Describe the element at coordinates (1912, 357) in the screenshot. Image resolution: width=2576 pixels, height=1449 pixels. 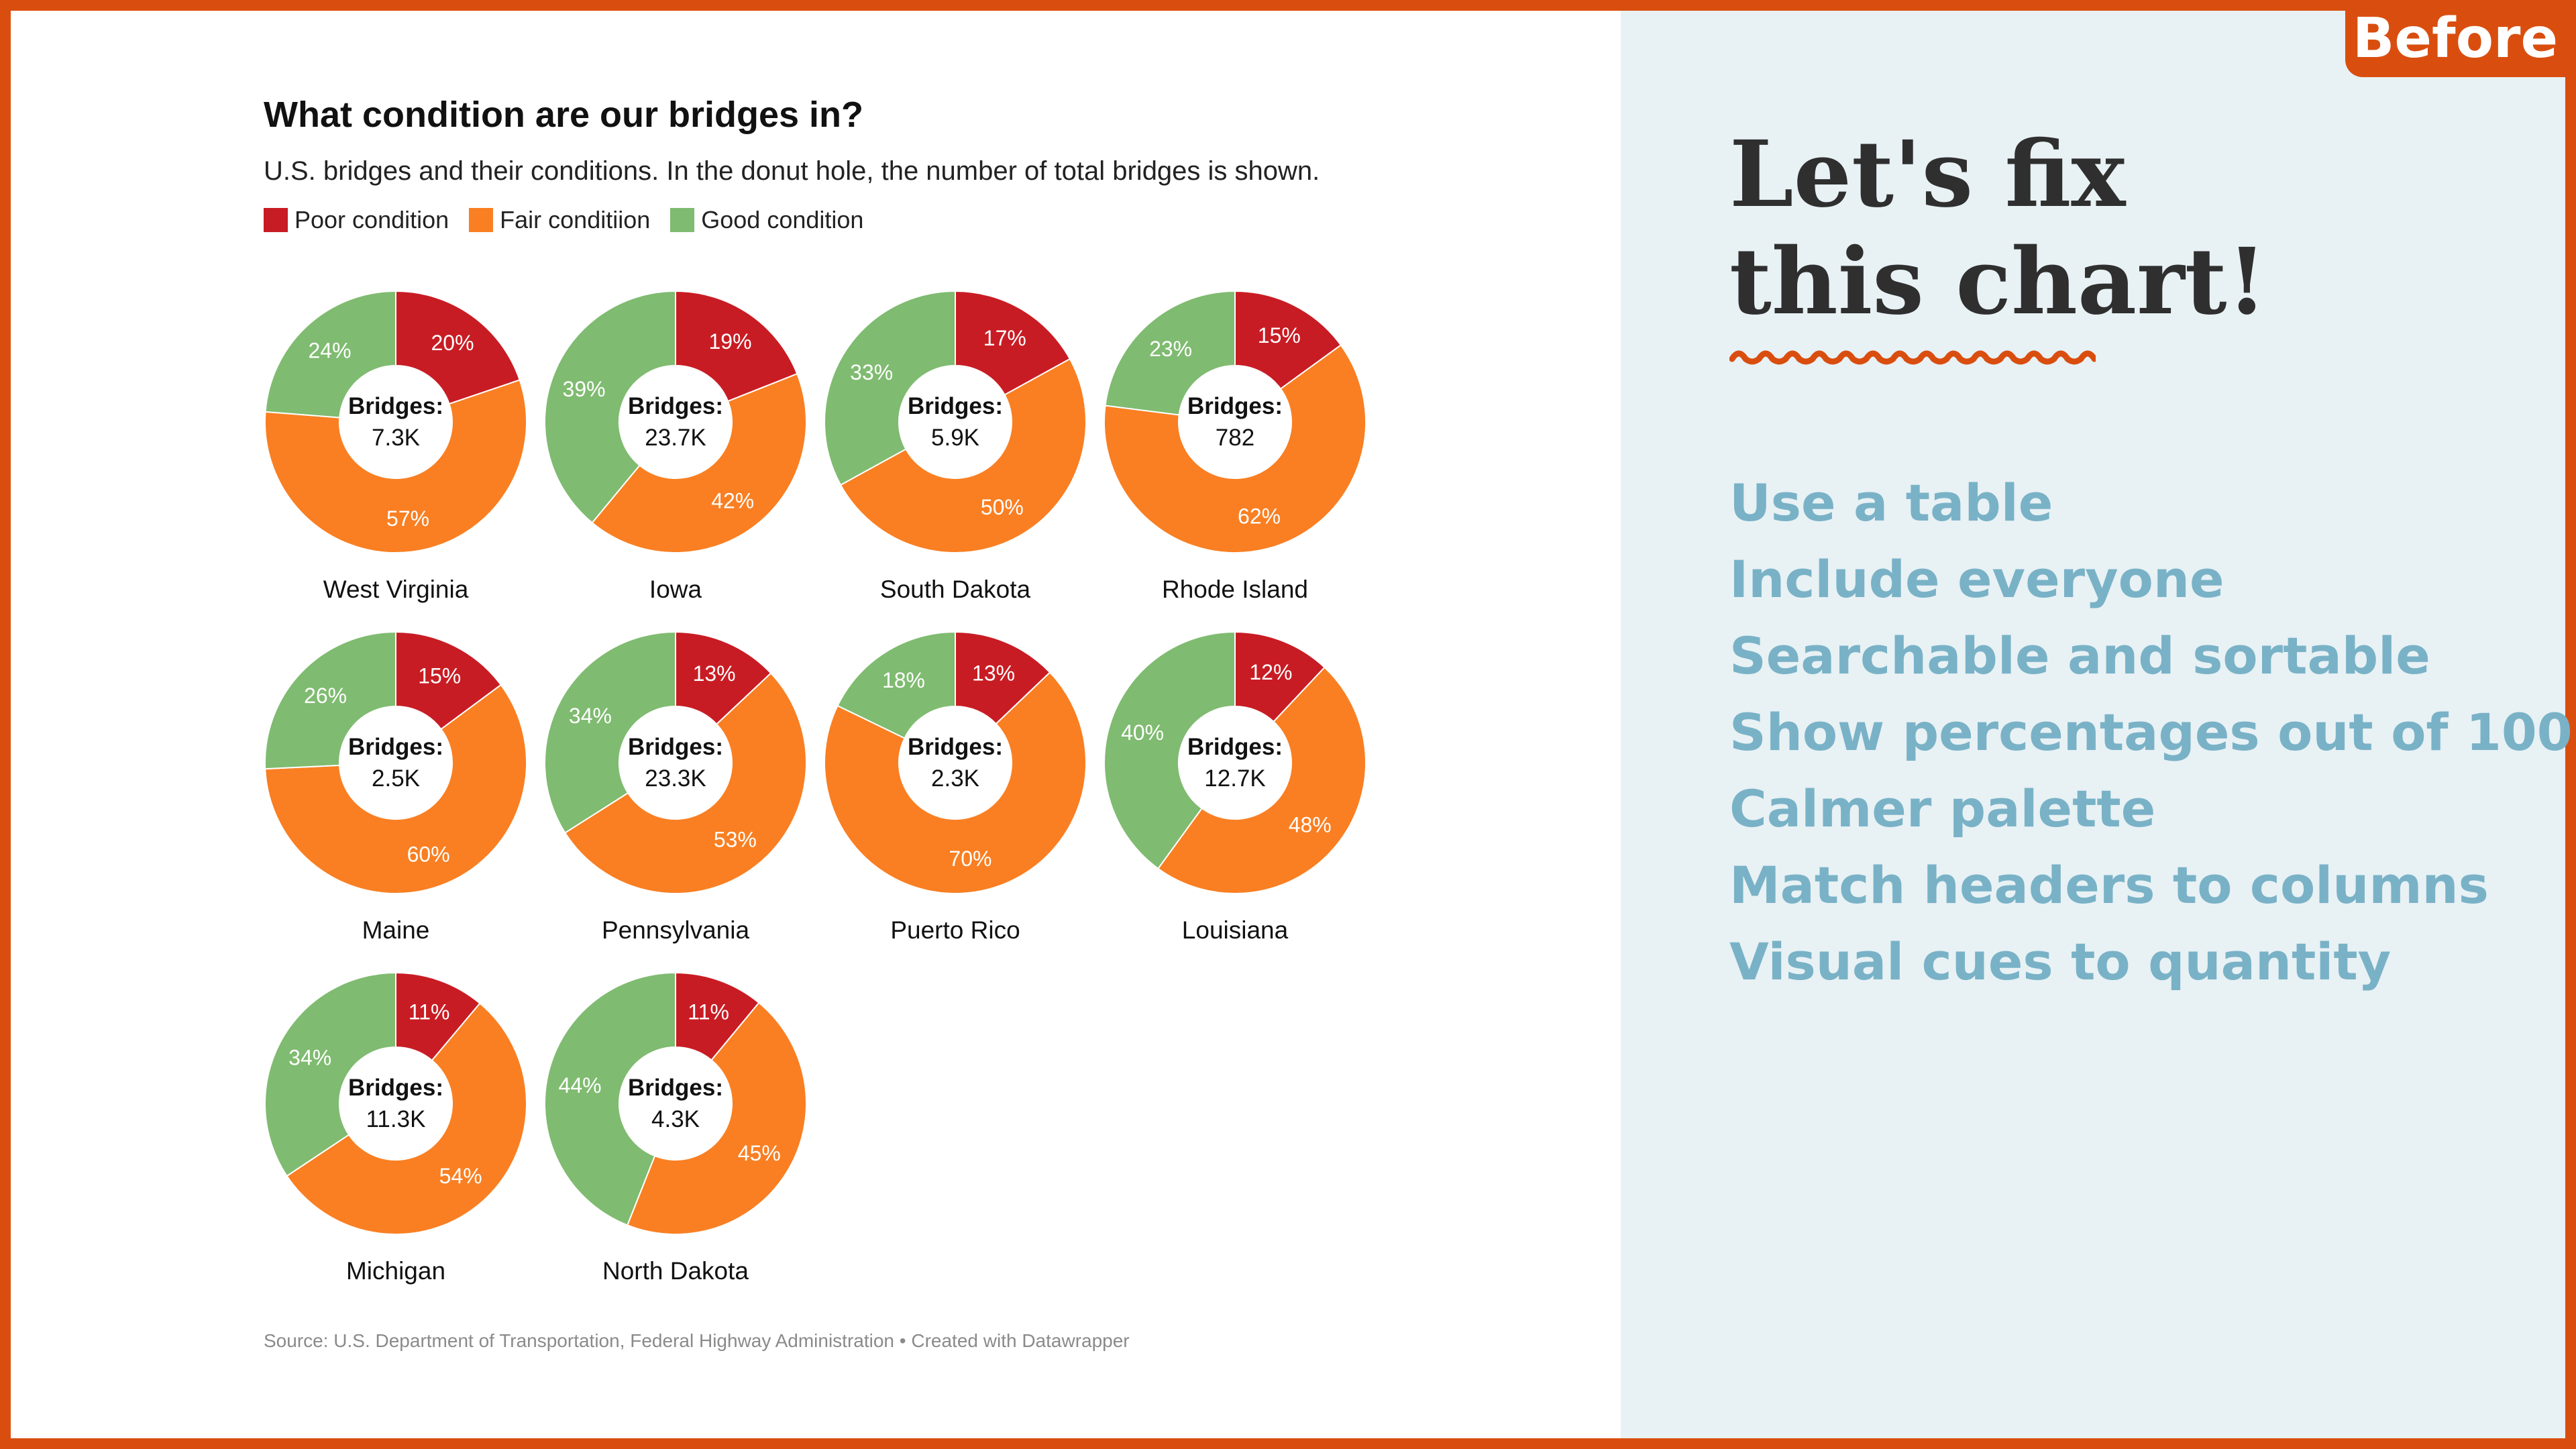
I see `wavy-underline` at that location.